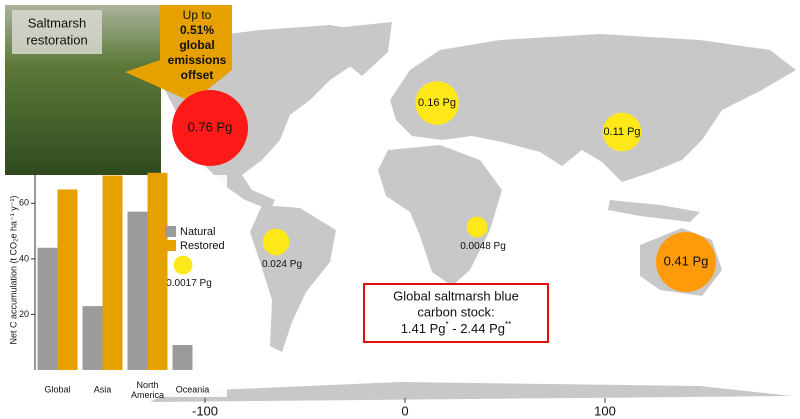 The image size is (800, 419). I want to click on greenland, so click(363, 49).